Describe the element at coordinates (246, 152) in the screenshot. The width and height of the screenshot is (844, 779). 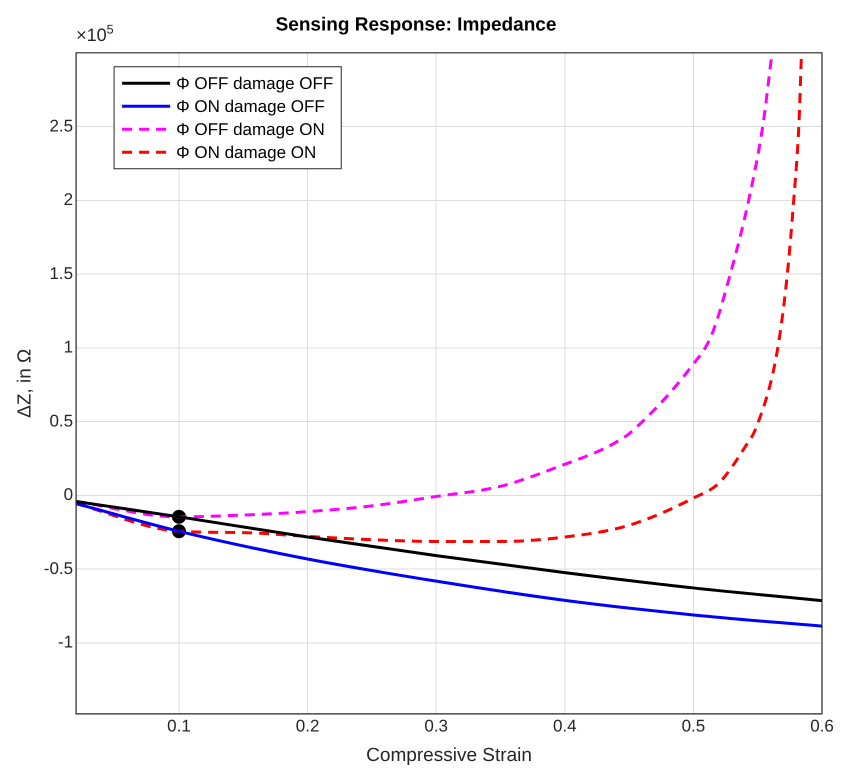
I see `legend-label: Φ ON damage ON` at that location.